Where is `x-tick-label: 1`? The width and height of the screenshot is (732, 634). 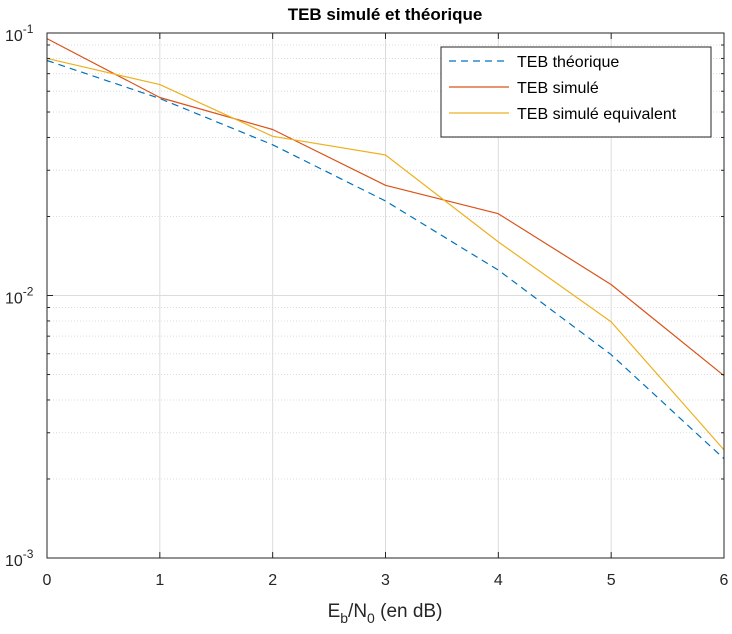
x-tick-label: 1 is located at coordinates (159, 580).